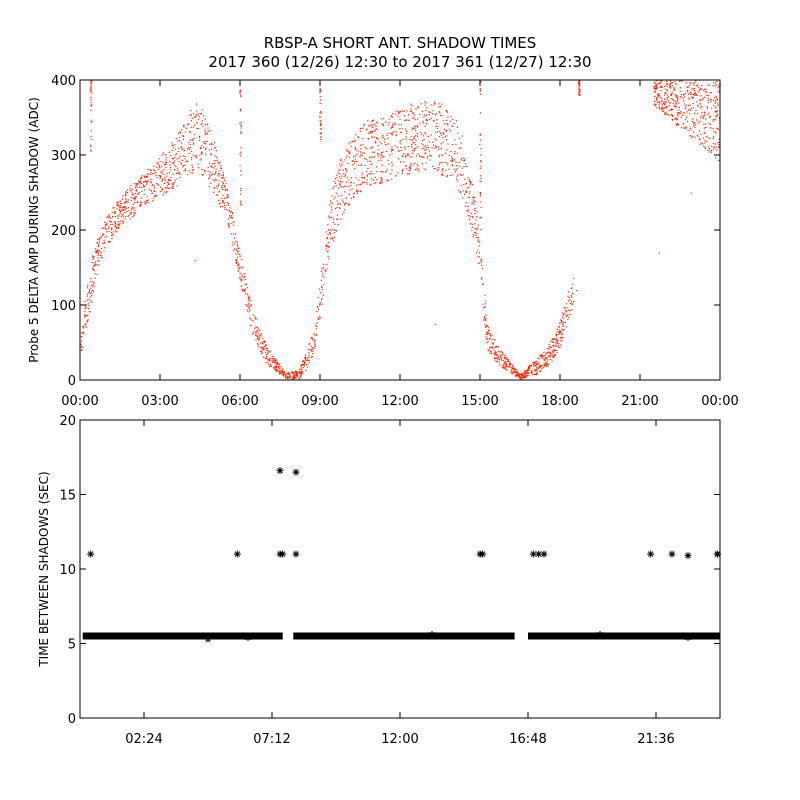  I want to click on bottom-y-tick-label: 20, so click(67, 421).